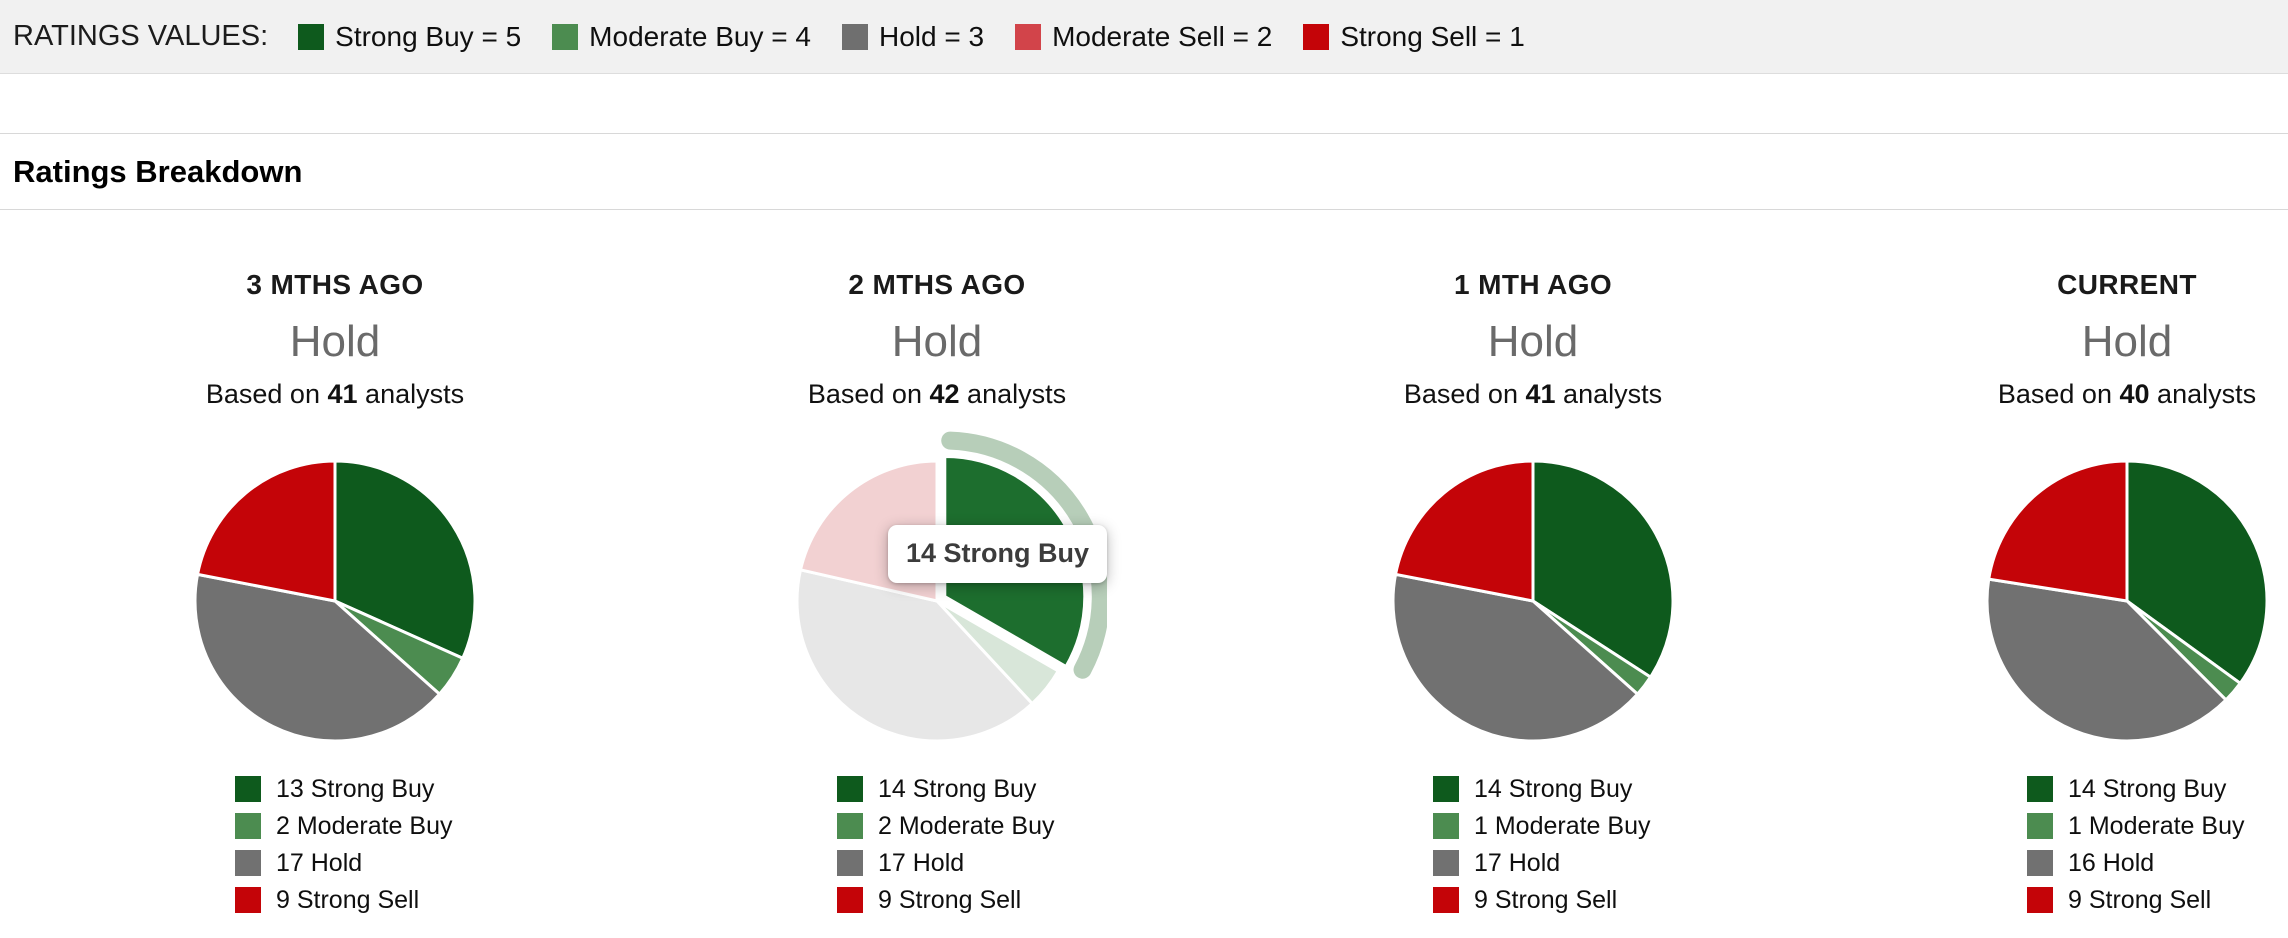 Image resolution: width=2288 pixels, height=938 pixels. What do you see at coordinates (1144, 103) in the screenshot?
I see `spacer` at bounding box center [1144, 103].